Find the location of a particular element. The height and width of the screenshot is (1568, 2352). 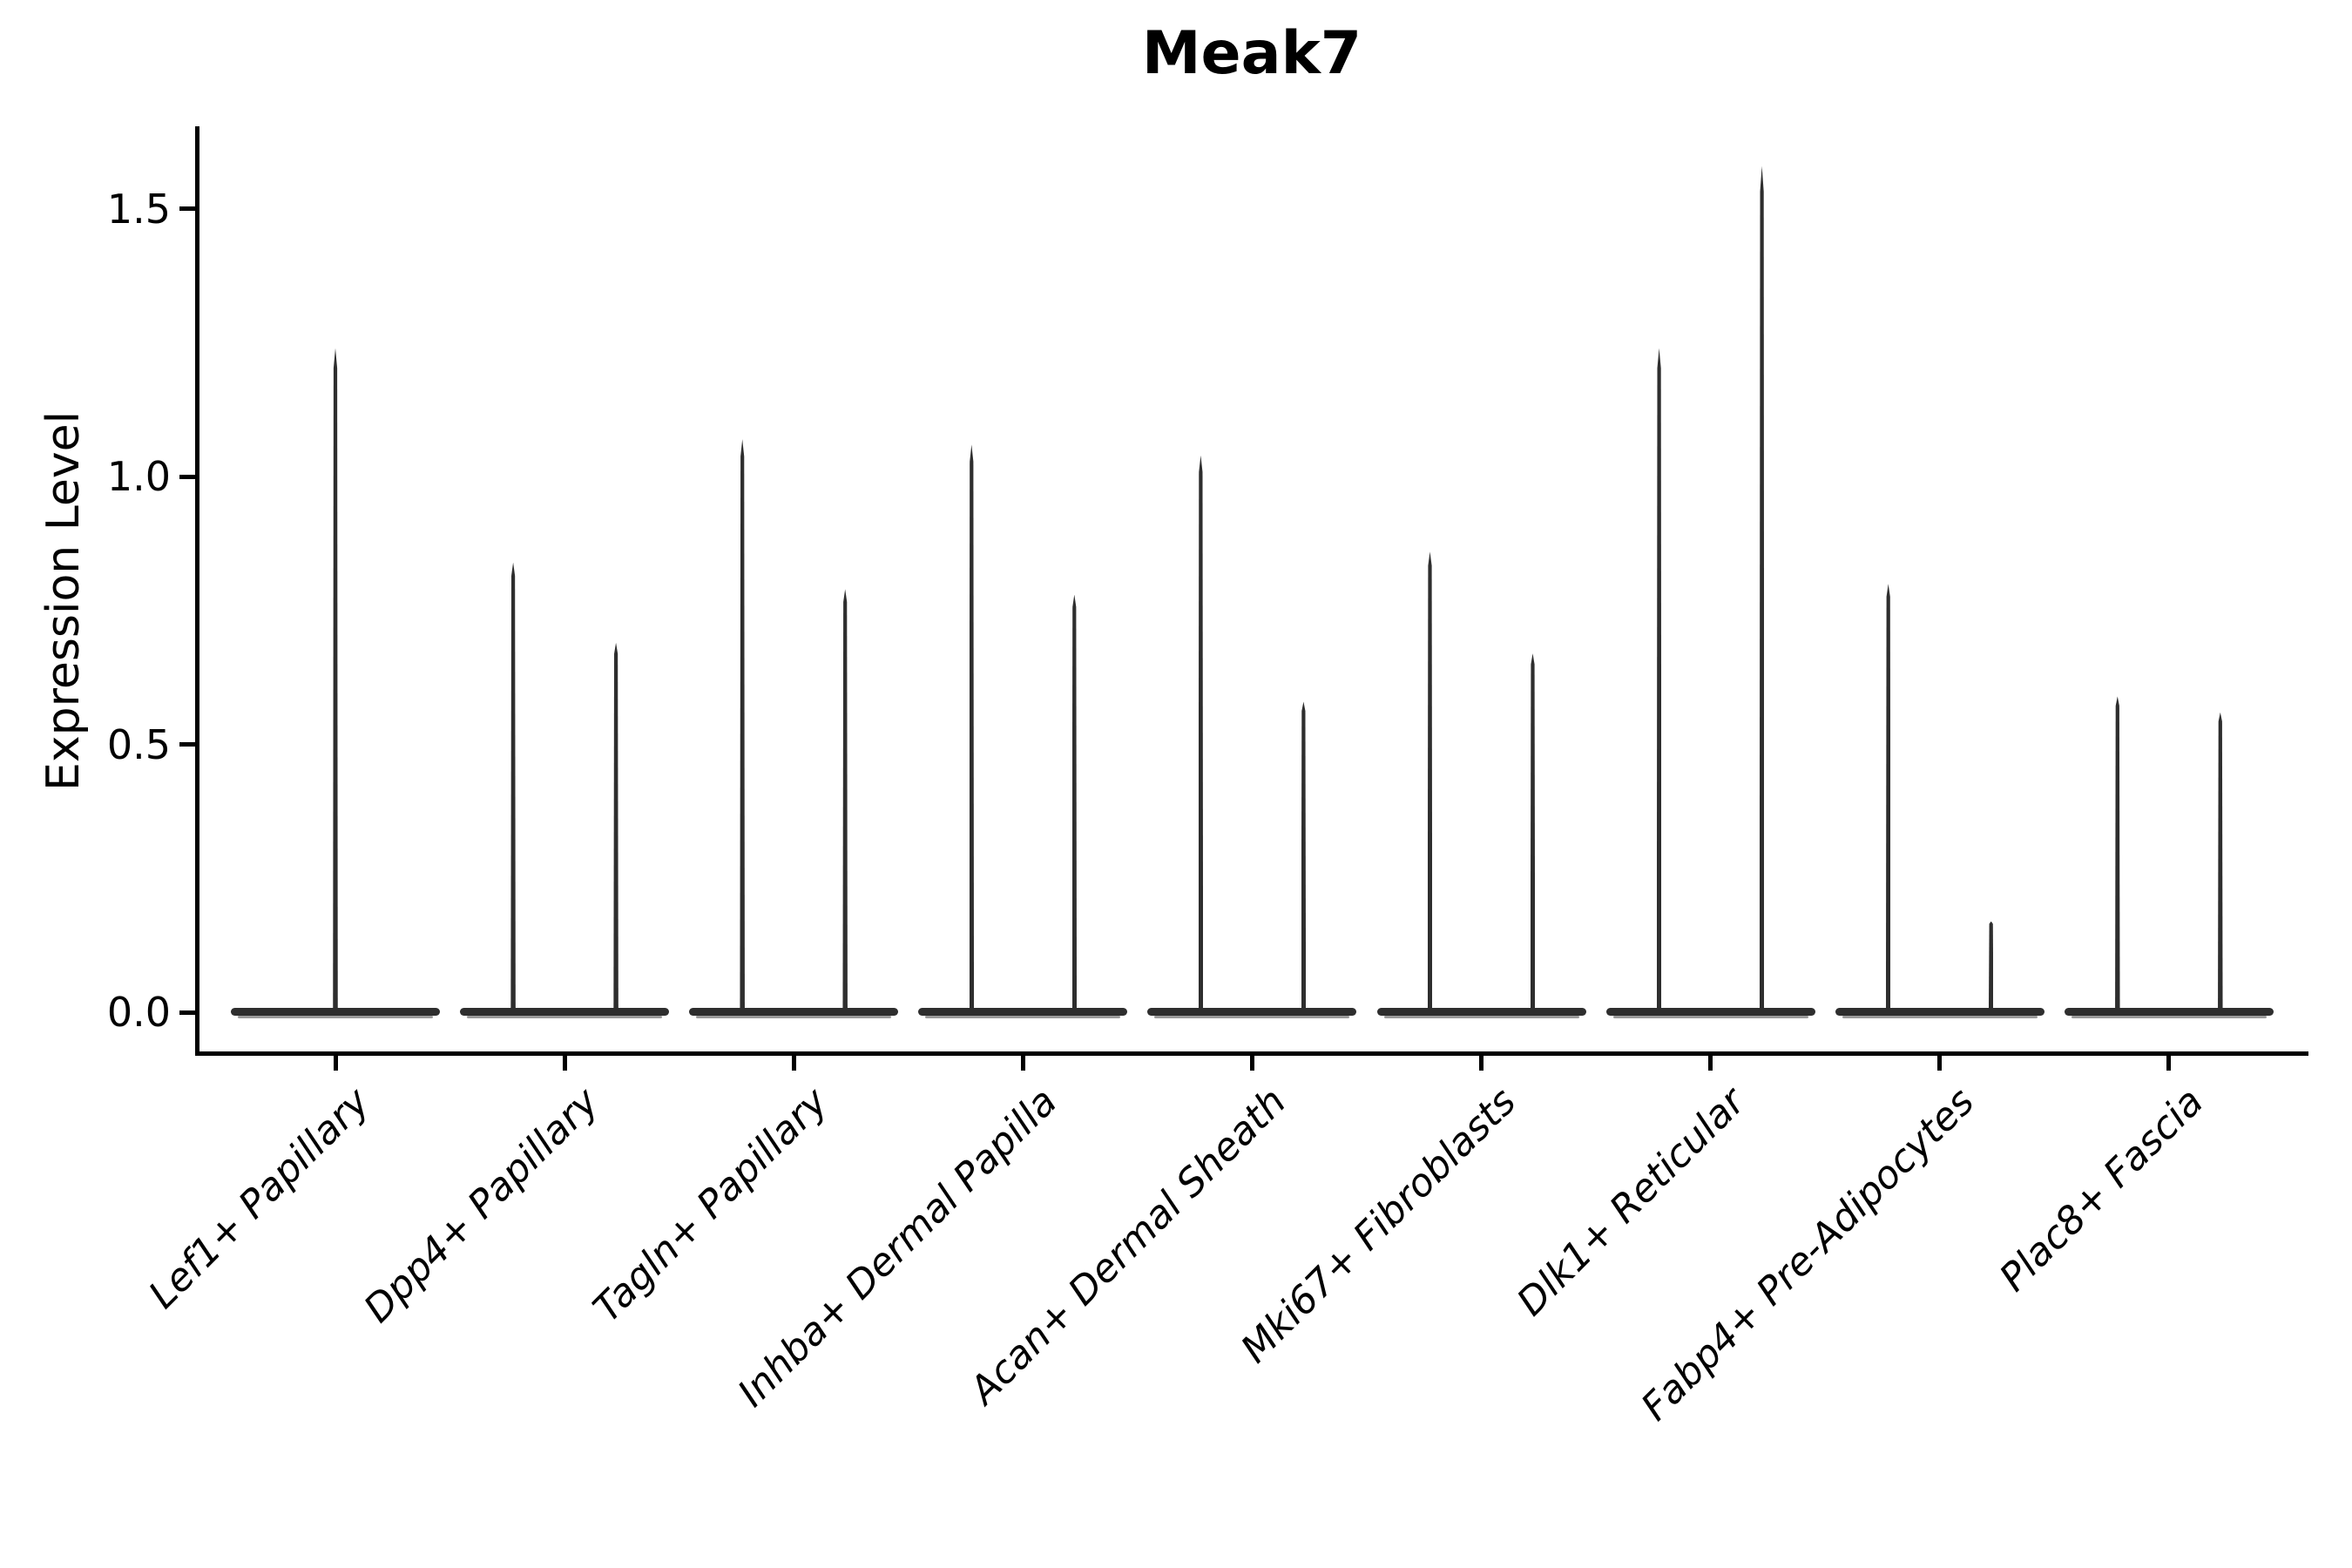

y-tick-label: 0.0 is located at coordinates (138, 1013).